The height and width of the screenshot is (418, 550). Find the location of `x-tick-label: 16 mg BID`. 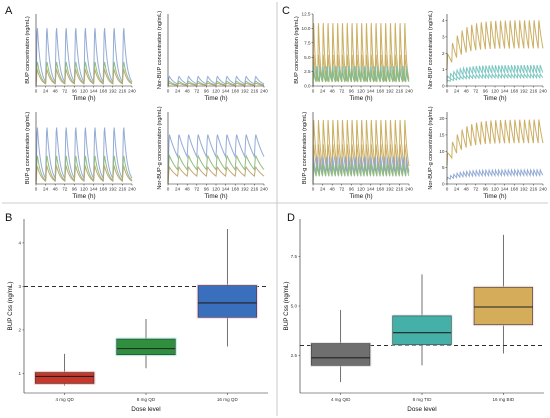

x-tick-label: 16 mg BID is located at coordinates (503, 399).